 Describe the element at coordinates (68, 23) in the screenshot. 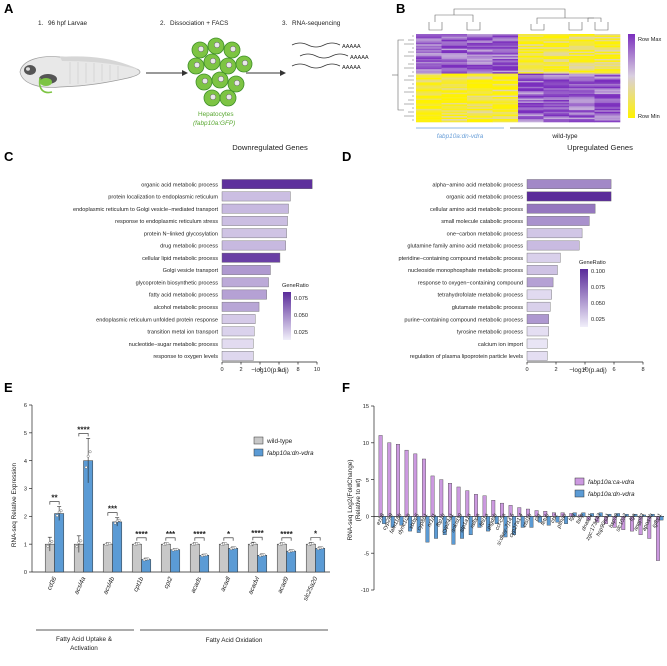

I see `step-1-label: 96 hpf Larvae` at that location.